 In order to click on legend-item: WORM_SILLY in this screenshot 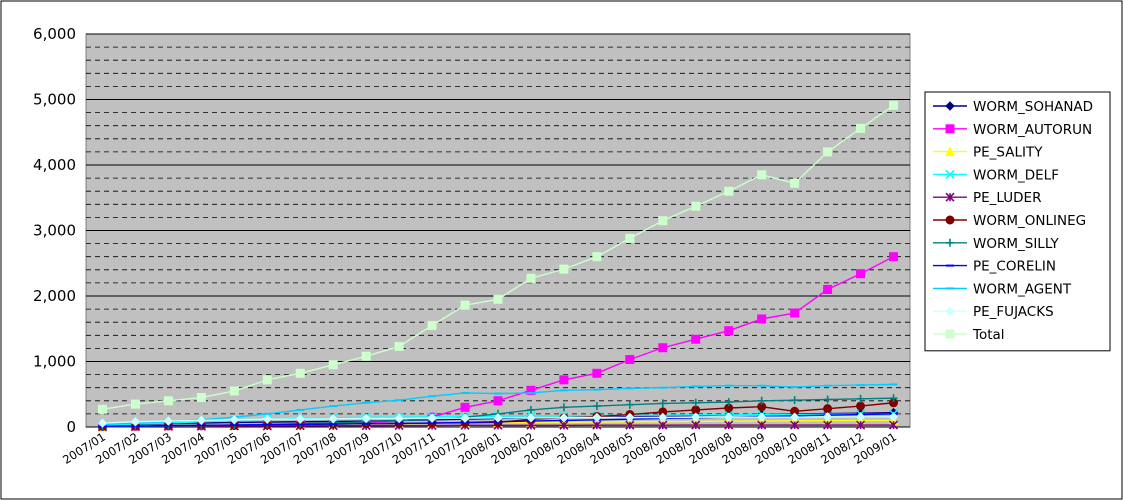, I will do `click(996, 244)`.